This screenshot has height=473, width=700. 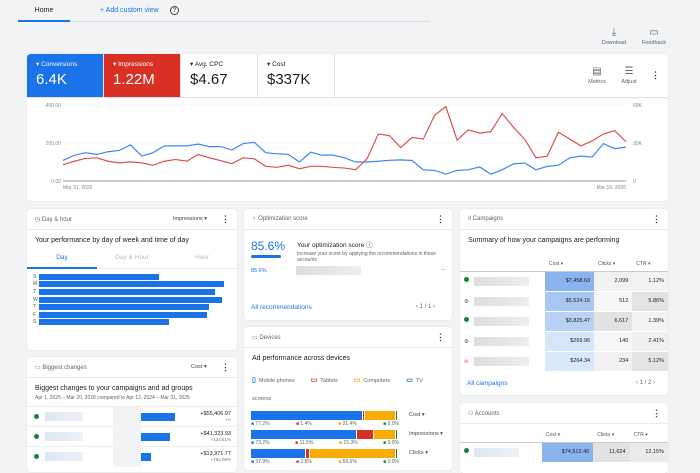 I want to click on feedback-label: Feedback, so click(x=654, y=43).